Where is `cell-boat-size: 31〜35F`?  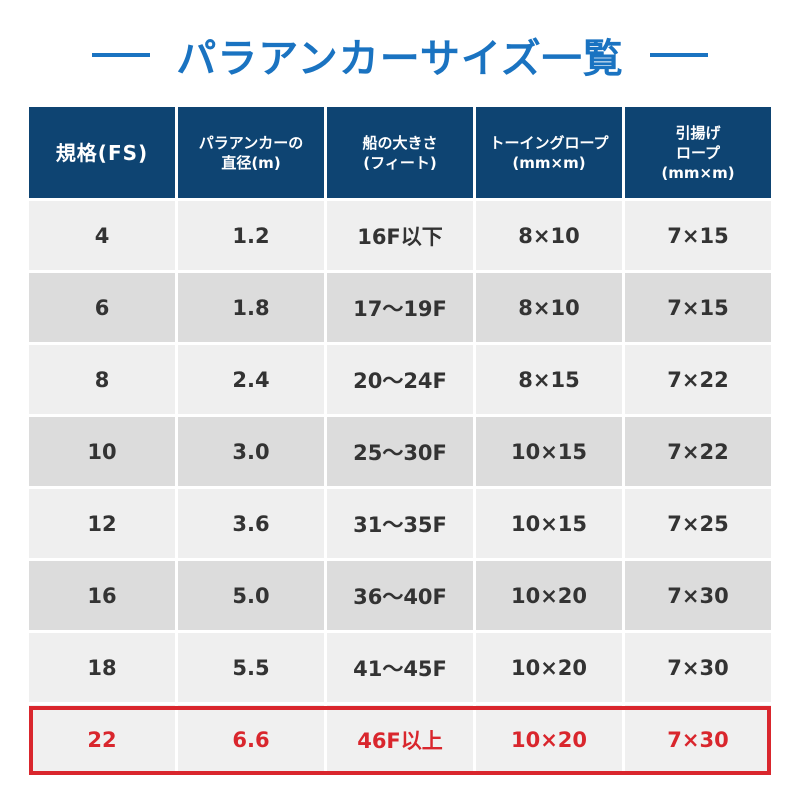 cell-boat-size: 31〜35F is located at coordinates (400, 523).